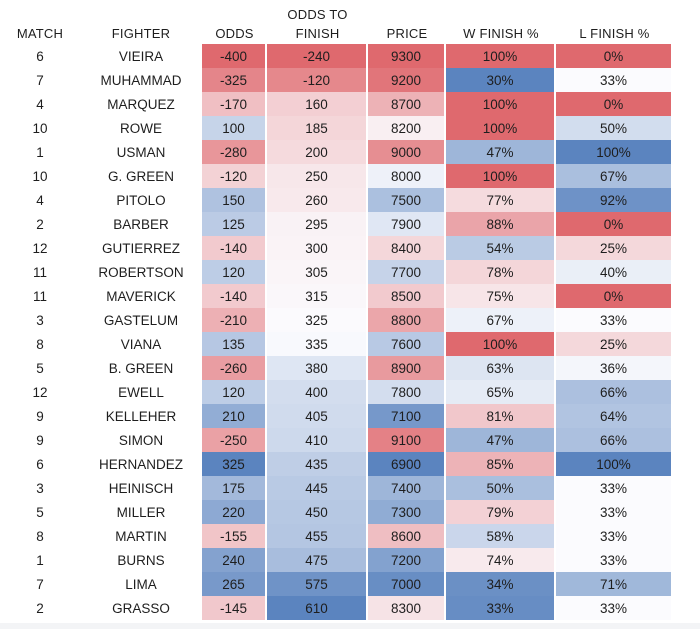 The image size is (700, 629). I want to click on table-row: 2 BARBER 125 295 7900 88% 0%, so click(350, 224).